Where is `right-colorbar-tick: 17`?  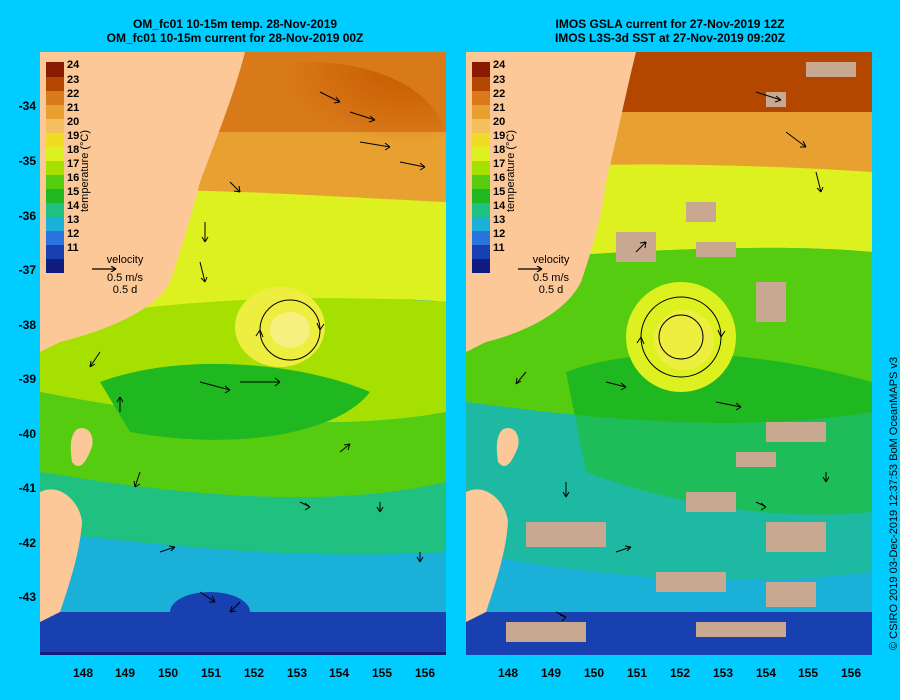 right-colorbar-tick: 17 is located at coordinates (499, 164).